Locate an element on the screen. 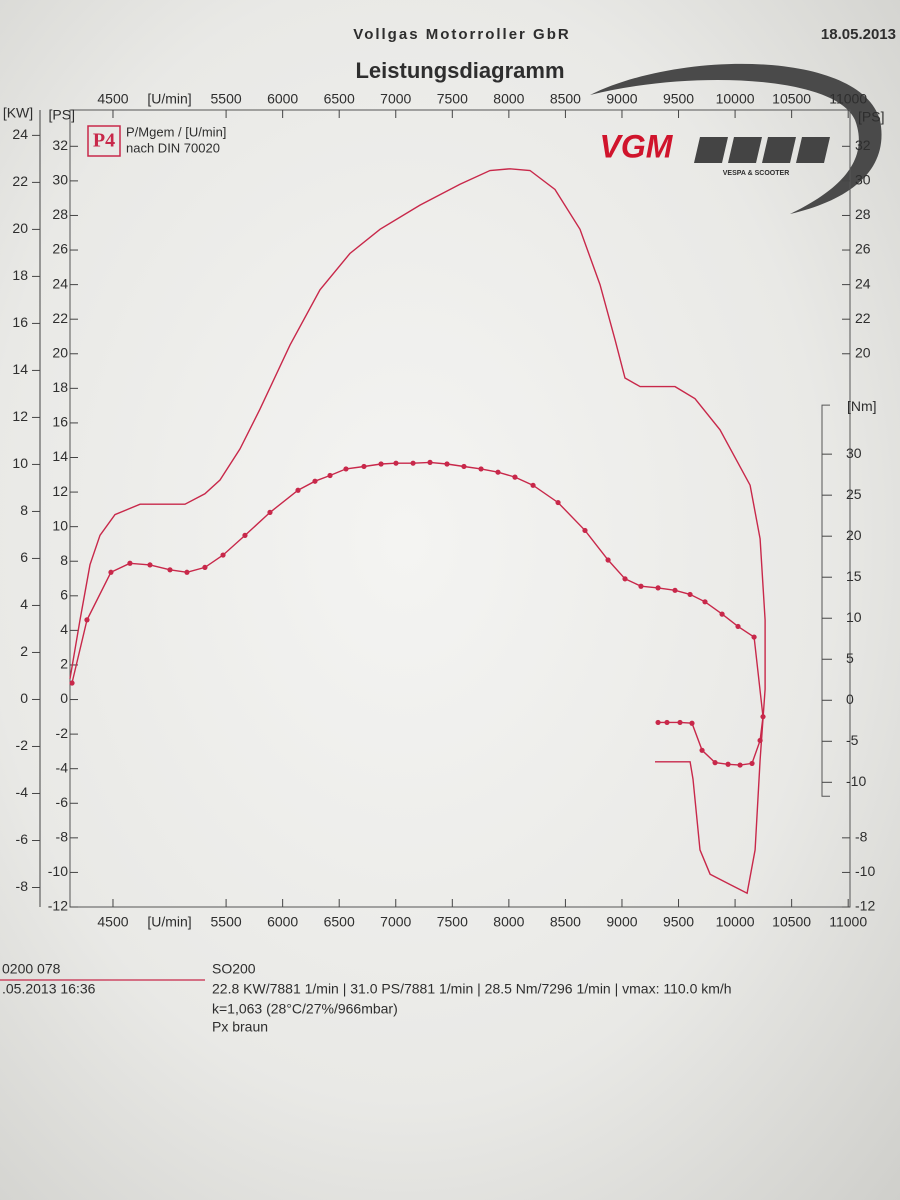 The image size is (900, 1200). model: SO200 is located at coordinates (234, 969).